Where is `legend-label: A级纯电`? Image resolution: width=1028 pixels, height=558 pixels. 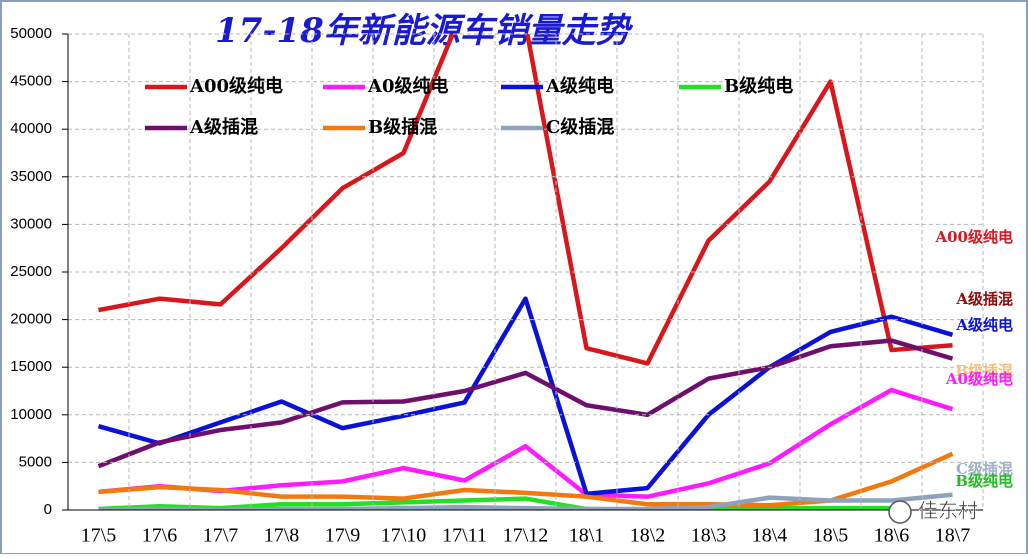
legend-label: A级纯电 is located at coordinates (579, 86).